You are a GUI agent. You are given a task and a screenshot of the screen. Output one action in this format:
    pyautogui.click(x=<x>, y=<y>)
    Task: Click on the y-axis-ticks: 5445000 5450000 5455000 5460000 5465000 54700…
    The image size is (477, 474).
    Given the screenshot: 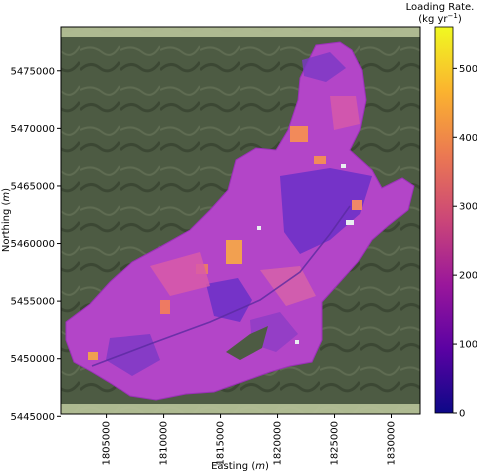 What is the action you would take?
    pyautogui.click(x=35, y=244)
    